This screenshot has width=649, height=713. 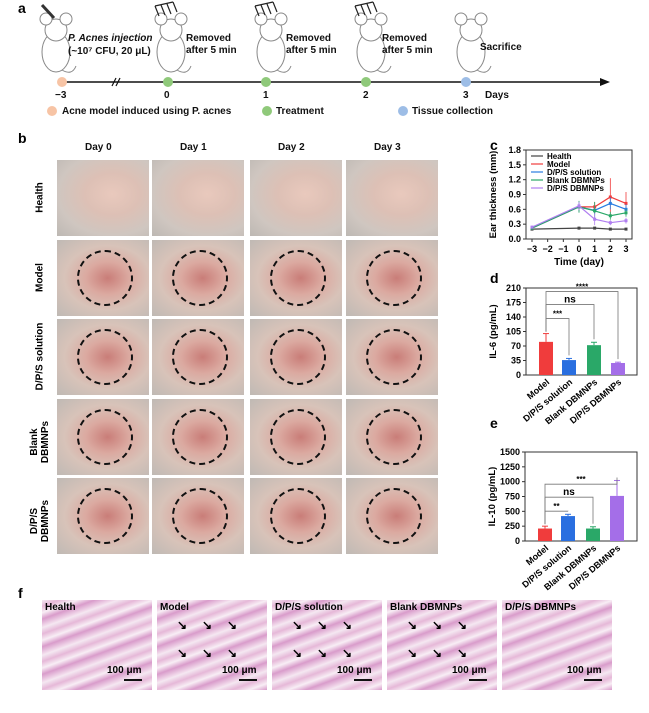 I want to click on histology-label: Health, so click(x=60, y=607).